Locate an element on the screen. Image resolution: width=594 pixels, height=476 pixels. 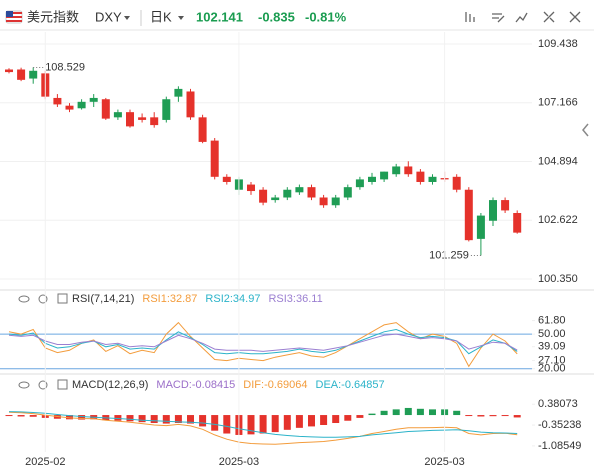
y-tick-label: 104.894 is located at coordinates (558, 161).